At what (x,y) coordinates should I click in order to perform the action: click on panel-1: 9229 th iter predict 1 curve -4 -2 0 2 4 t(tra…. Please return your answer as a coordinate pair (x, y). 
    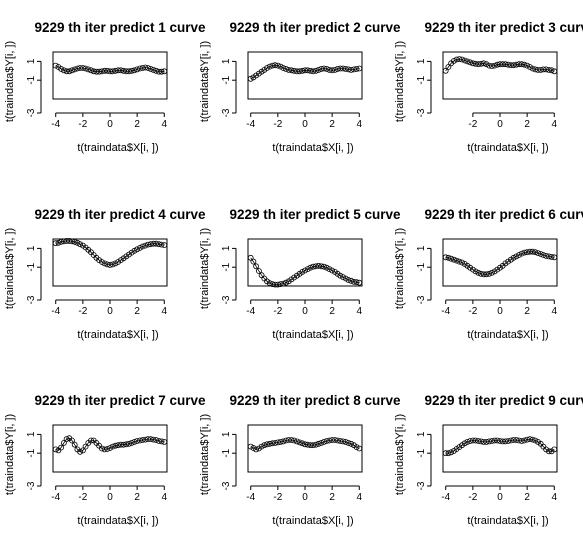
    Looking at the image, I should click on (105, 87).